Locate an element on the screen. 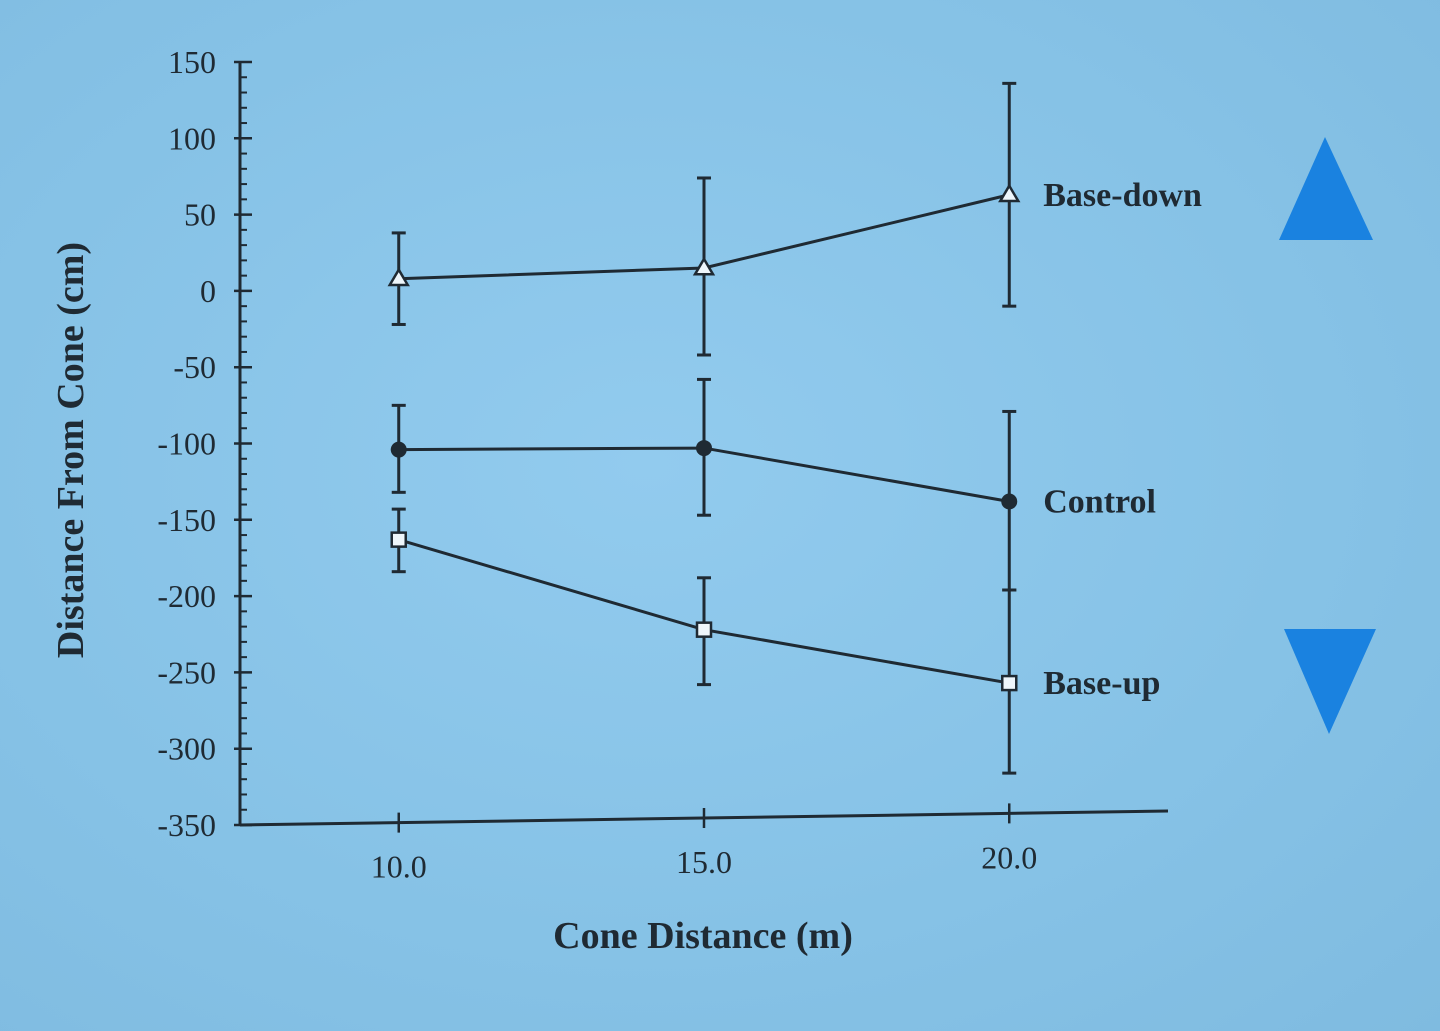 This screenshot has height=1031, width=1440. arrow-up-icon is located at coordinates (1326, 188).